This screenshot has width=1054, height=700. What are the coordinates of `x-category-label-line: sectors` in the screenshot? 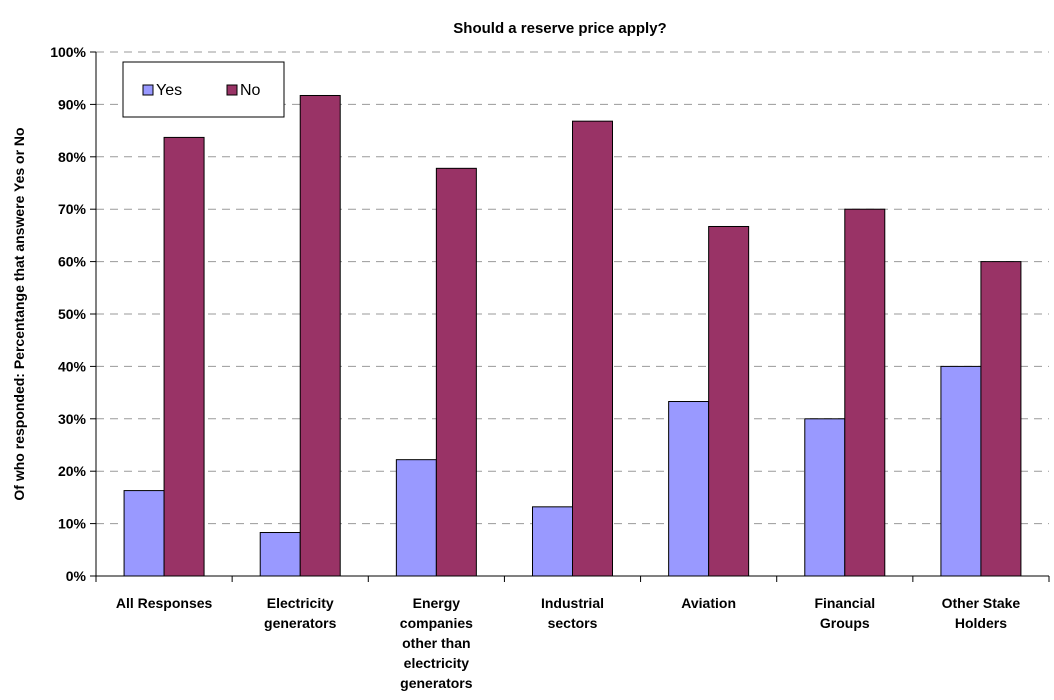 It's located at (573, 623).